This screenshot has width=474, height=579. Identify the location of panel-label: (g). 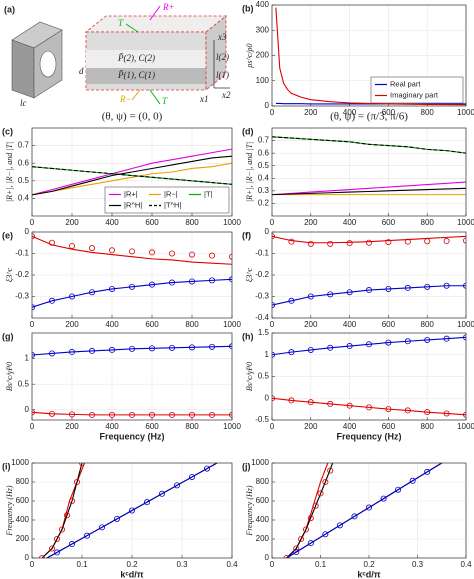
(8, 336).